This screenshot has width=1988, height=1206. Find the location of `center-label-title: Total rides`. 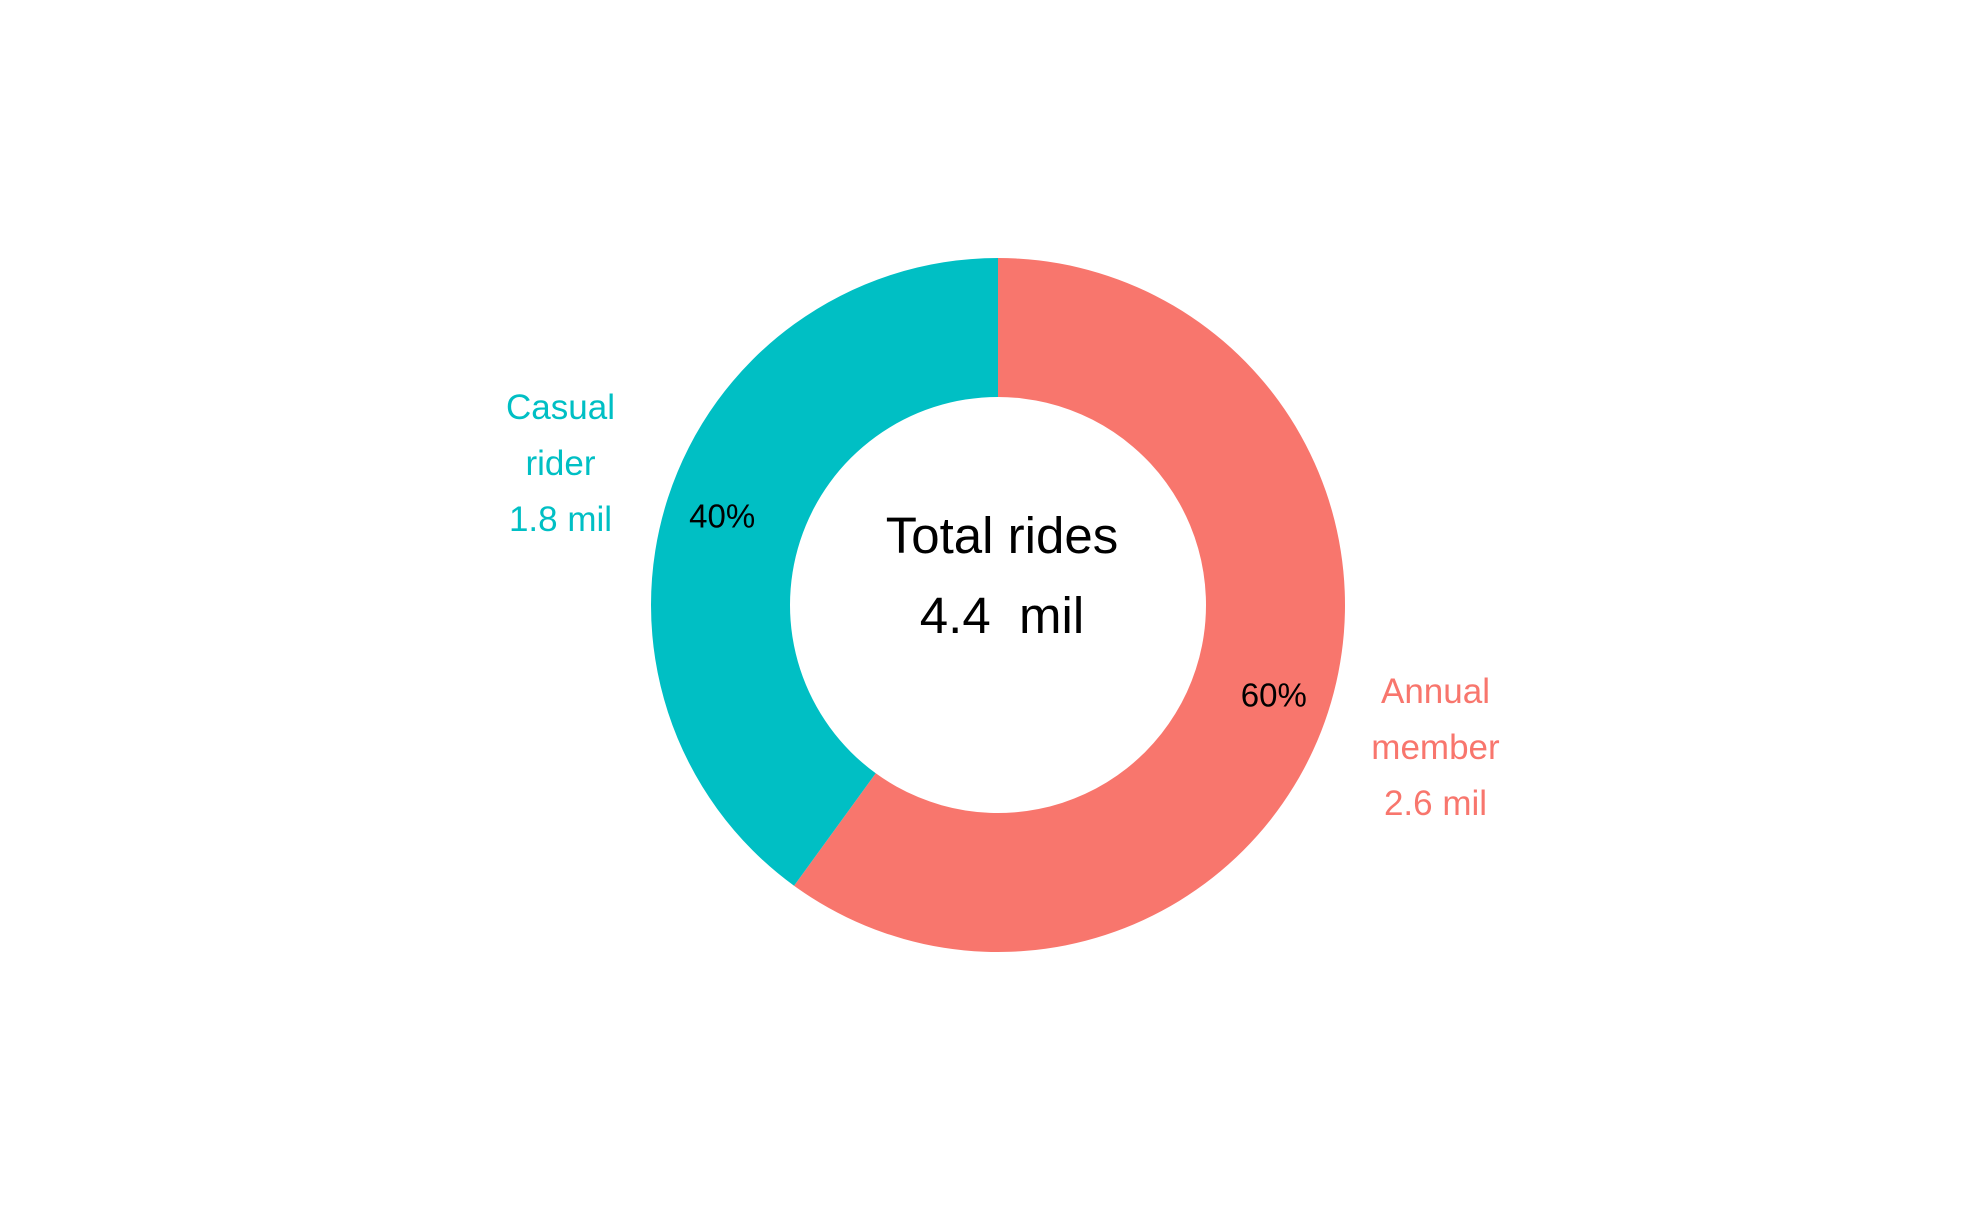

center-label-title: Total rides is located at coordinates (1002, 535).